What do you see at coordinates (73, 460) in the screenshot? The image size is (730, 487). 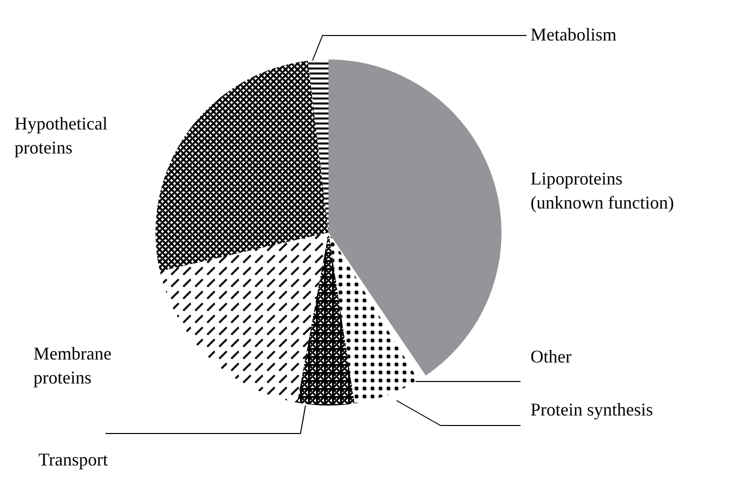 I see `slice-label: Transport` at bounding box center [73, 460].